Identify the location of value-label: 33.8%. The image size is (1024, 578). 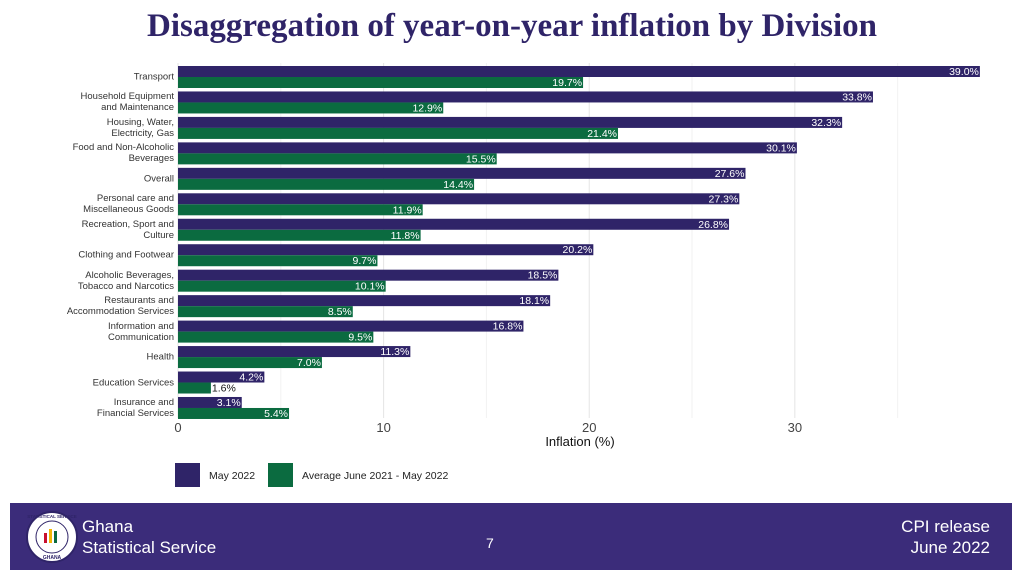
(857, 97).